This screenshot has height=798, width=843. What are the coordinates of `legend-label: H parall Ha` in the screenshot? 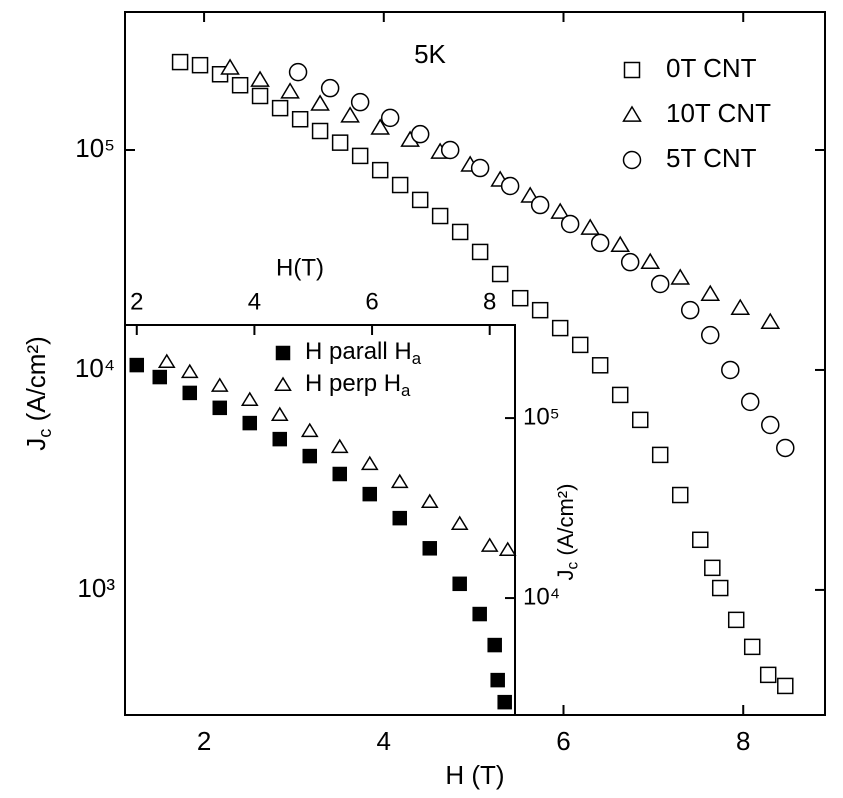 It's located at (363, 353).